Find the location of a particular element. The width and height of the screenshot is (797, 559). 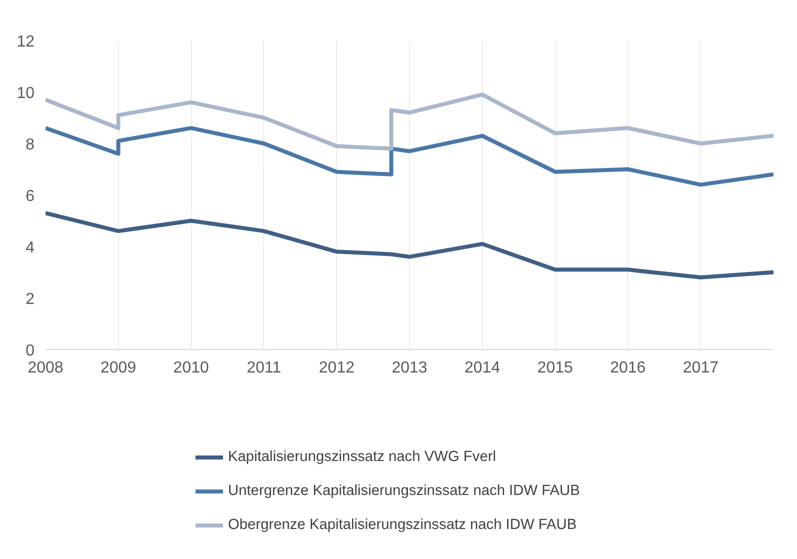

x-tick-label: 2013 is located at coordinates (410, 368).